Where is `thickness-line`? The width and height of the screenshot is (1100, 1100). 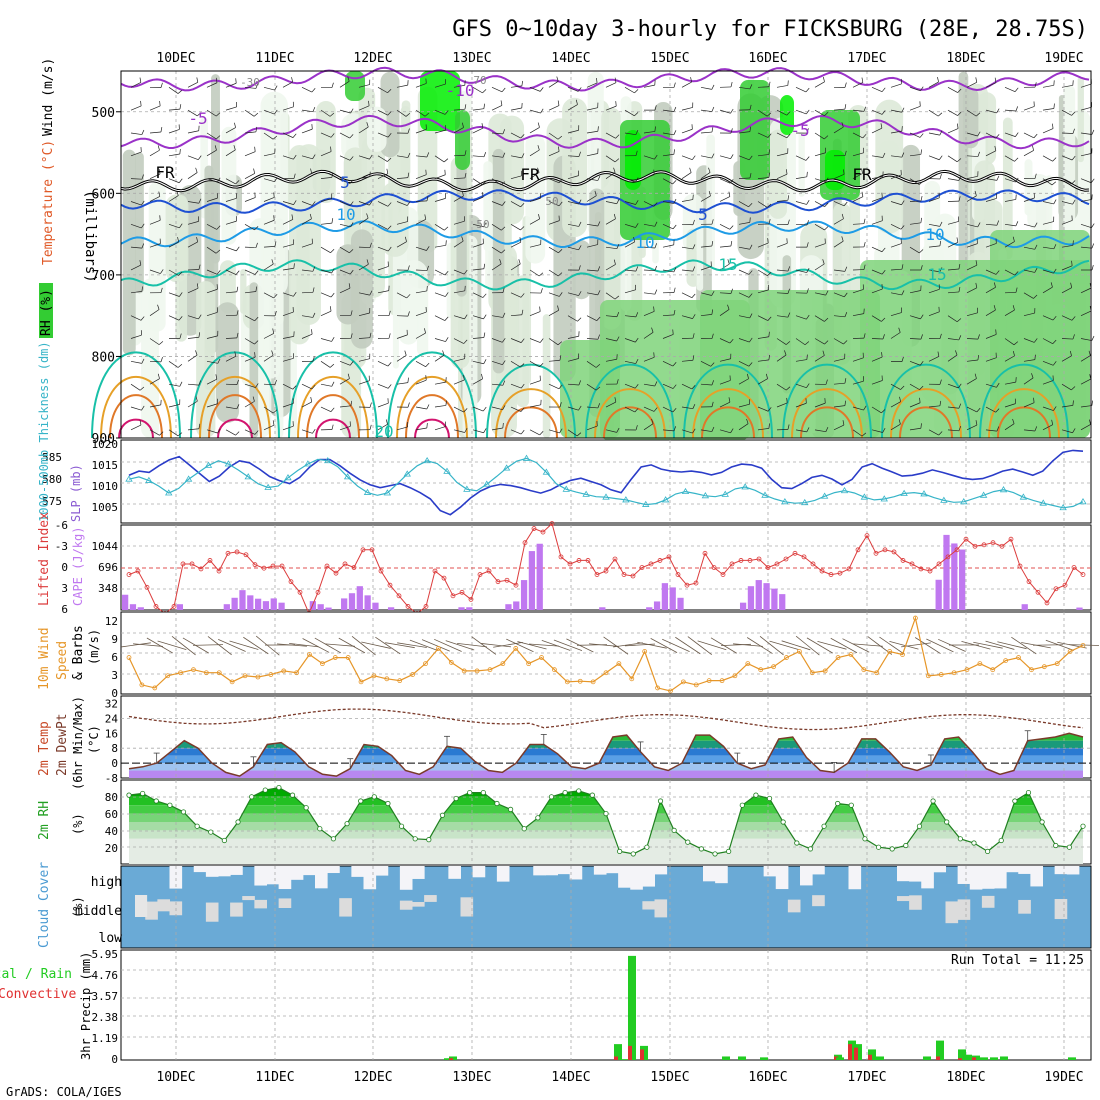
thickness-line is located at coordinates (606, 483).